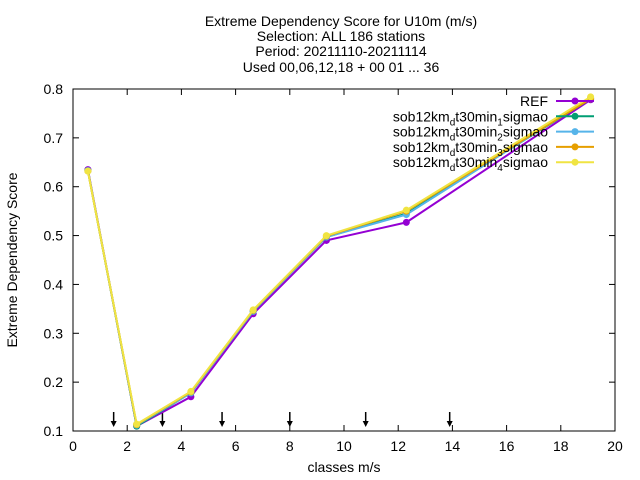 The image size is (640, 480). I want to click on legend-label: sob12kmdt30min3sigmao, so click(470, 149).